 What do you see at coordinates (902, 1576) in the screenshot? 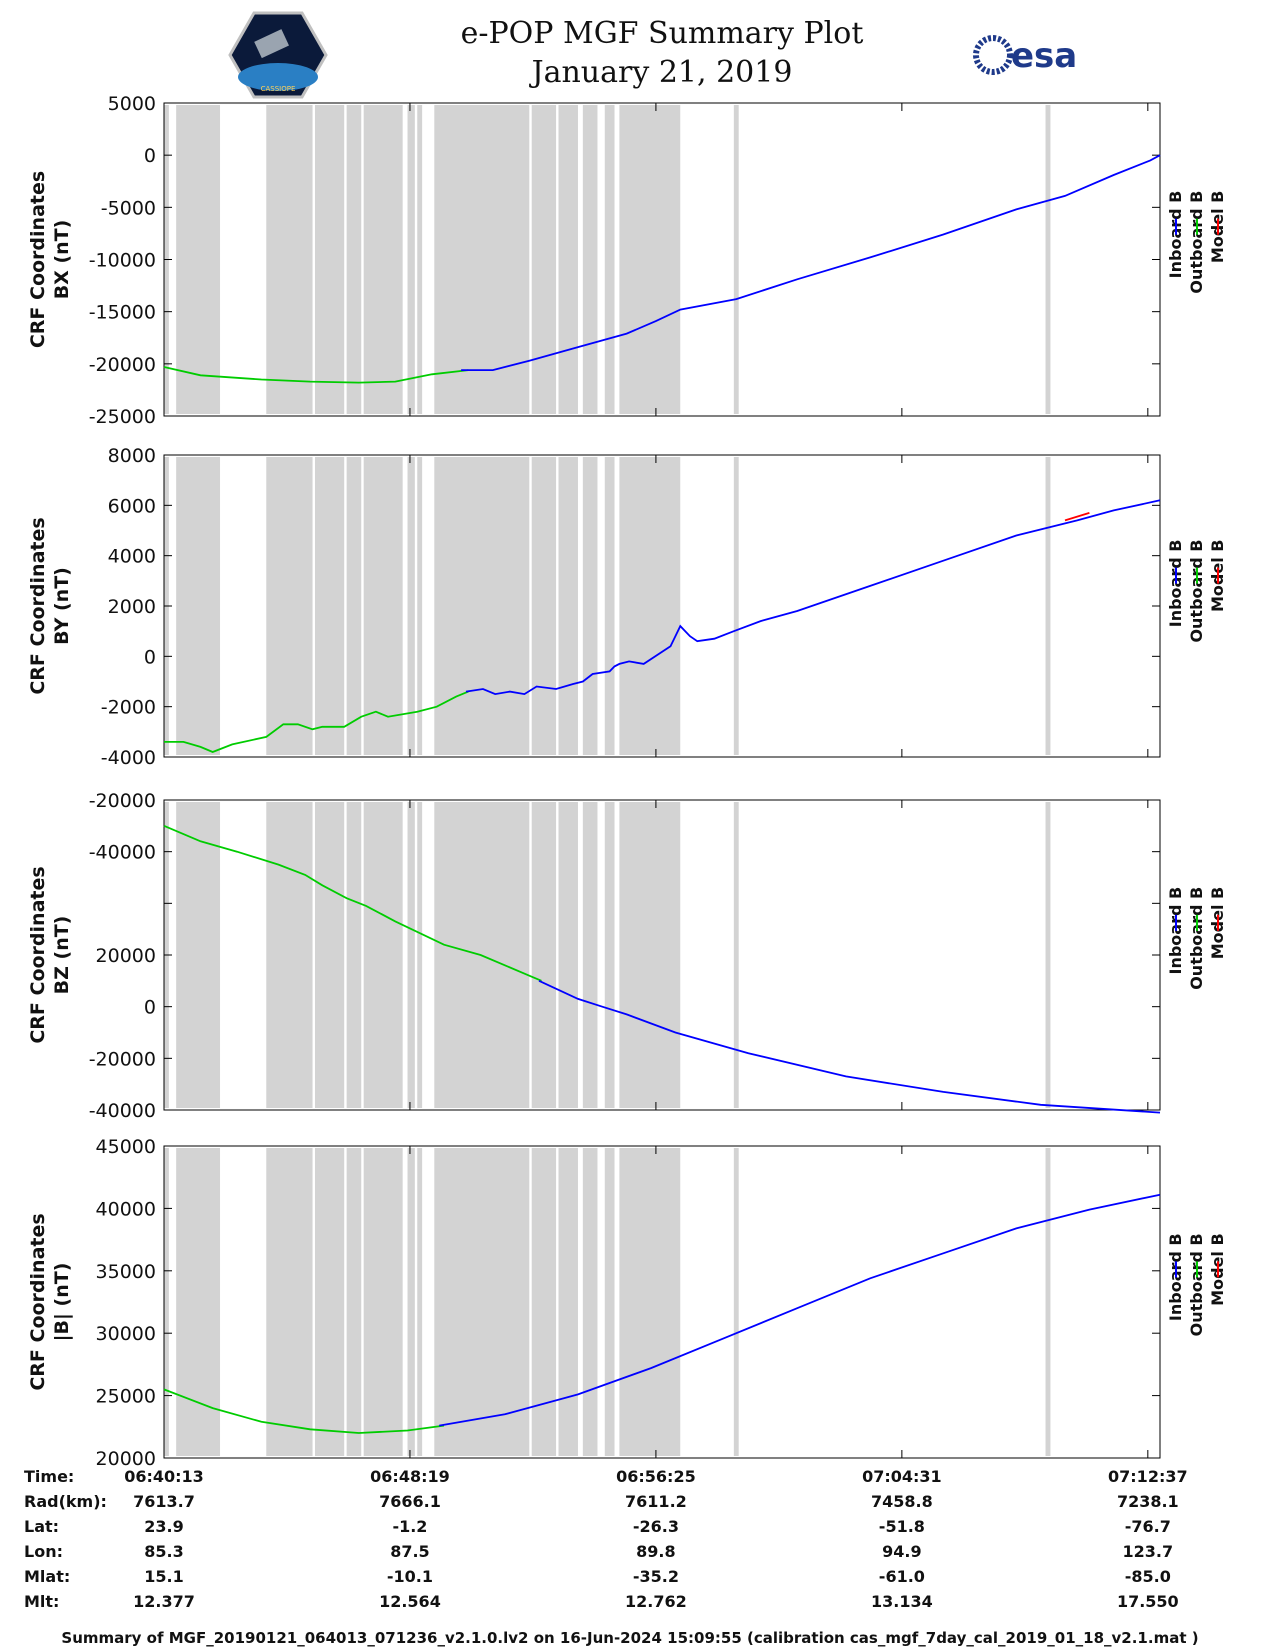
I see `orbit-value: -61.0` at bounding box center [902, 1576].